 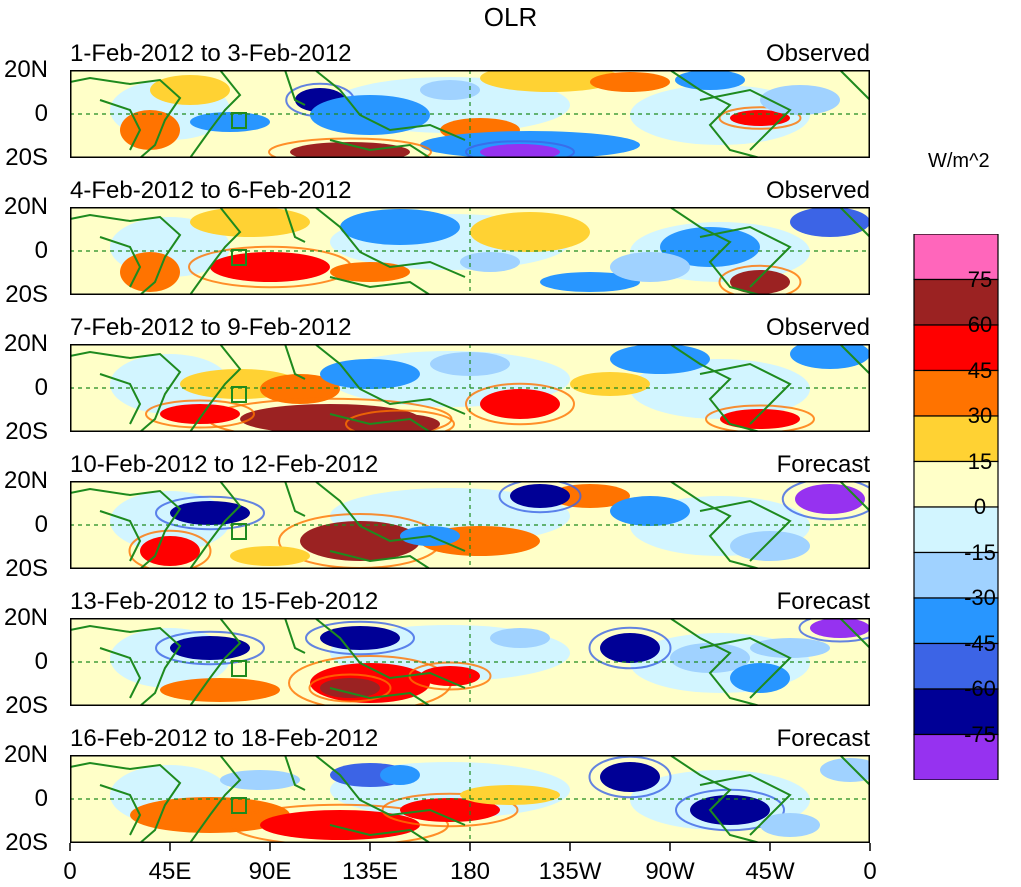 I want to click on panel-period: 16-Feb-2012 to 18-Feb-2012, so click(x=224, y=738).